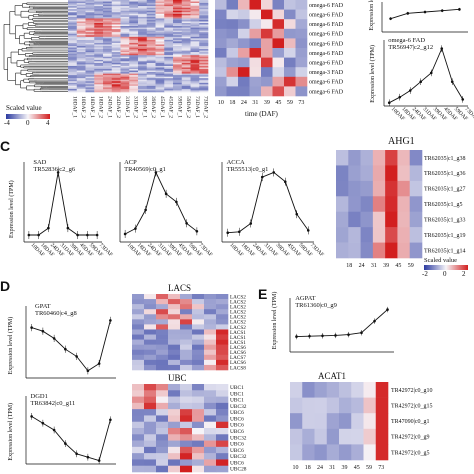 This screenshot has height=474, width=474. What do you see at coordinates (278, 103) in the screenshot?
I see `x-tick-label: 45` at bounding box center [278, 103].